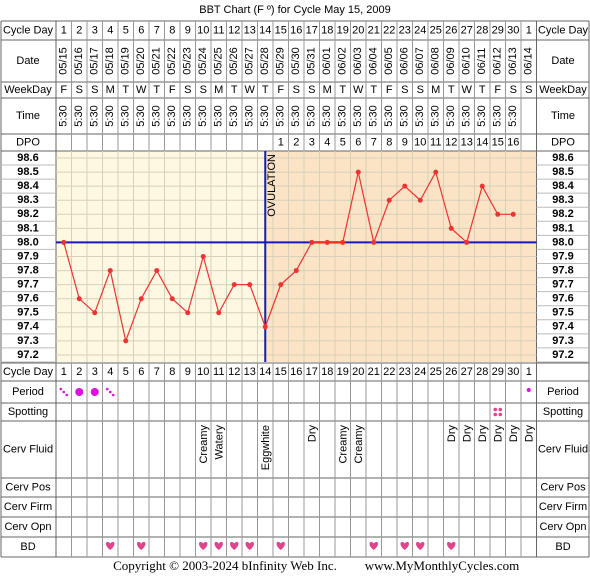 The height and width of the screenshot is (577, 590). Describe the element at coordinates (467, 142) in the screenshot. I see `dpo: 13` at that location.